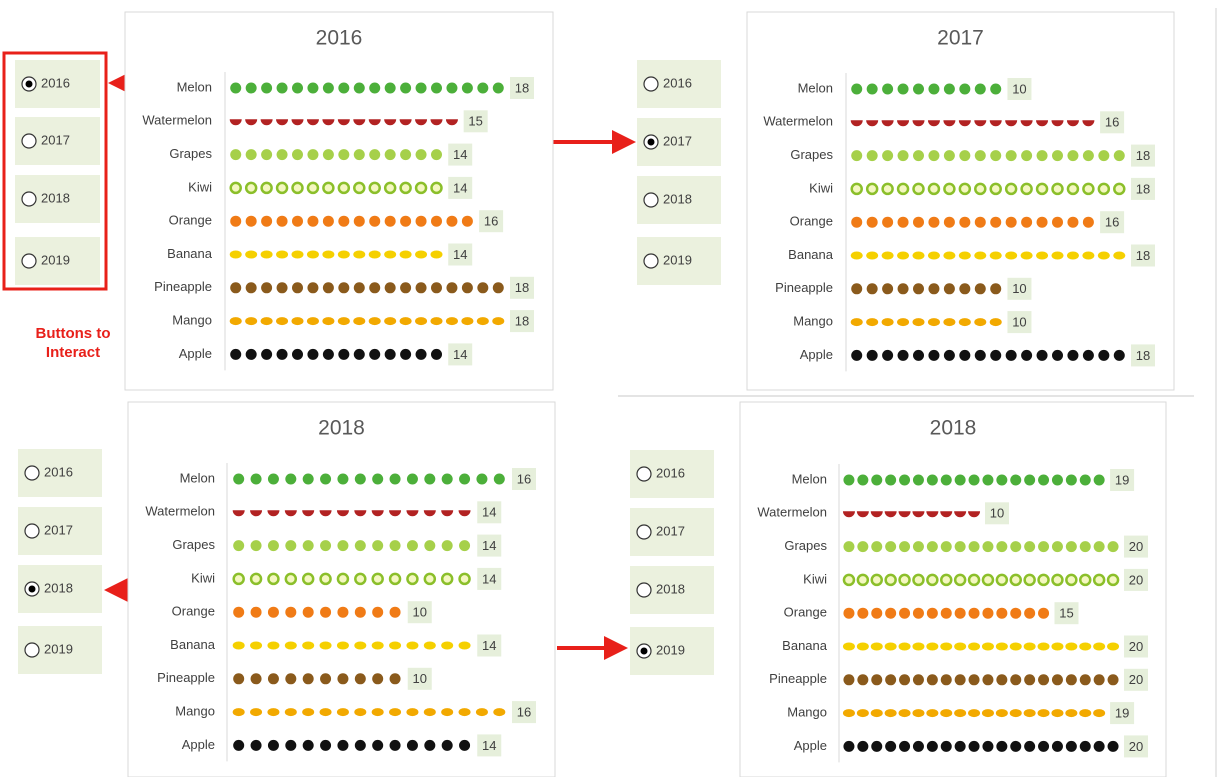  What do you see at coordinates (475, 121) in the screenshot?
I see `value-label: 15` at bounding box center [475, 121].